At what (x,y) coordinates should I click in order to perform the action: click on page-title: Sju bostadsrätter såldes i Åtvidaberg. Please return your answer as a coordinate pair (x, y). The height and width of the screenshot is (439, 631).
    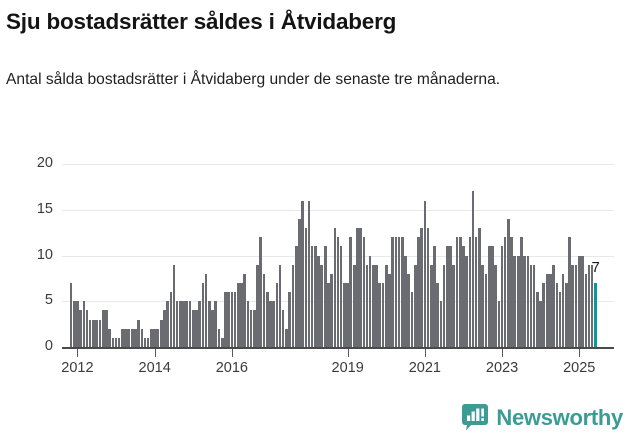
    Looking at the image, I should click on (201, 21).